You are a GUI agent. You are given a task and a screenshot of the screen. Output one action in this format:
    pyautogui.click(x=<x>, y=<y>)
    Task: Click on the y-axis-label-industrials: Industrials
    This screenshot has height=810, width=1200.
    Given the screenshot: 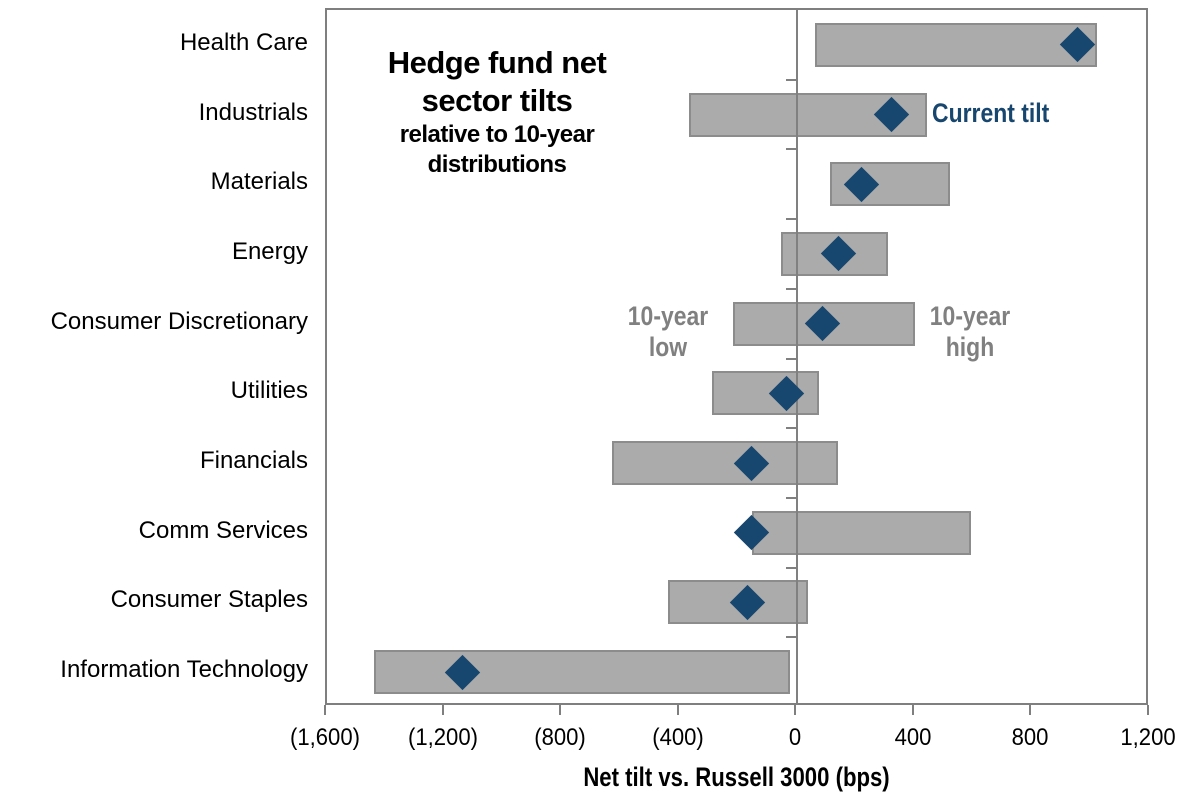 What is the action you would take?
    pyautogui.click(x=253, y=112)
    